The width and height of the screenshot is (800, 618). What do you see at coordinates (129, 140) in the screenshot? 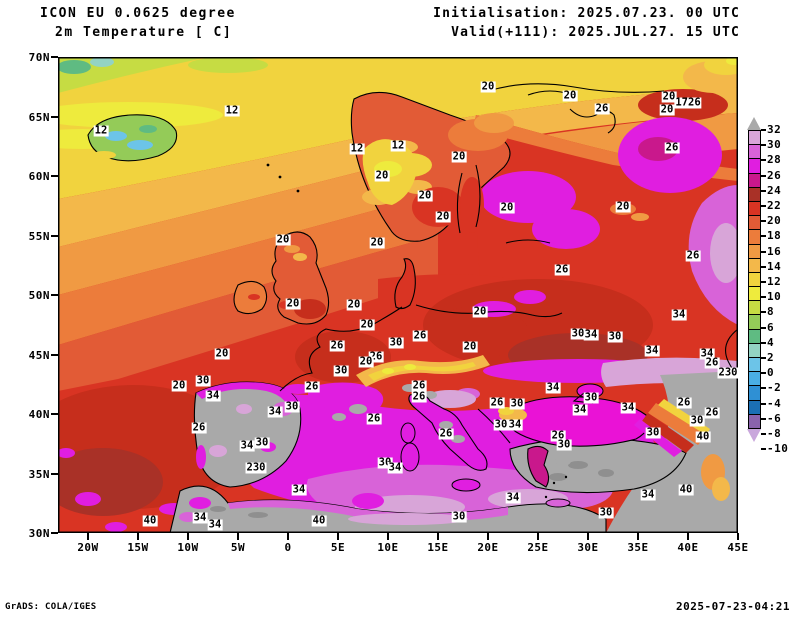
I see `iceland-cool-spots` at bounding box center [129, 140].